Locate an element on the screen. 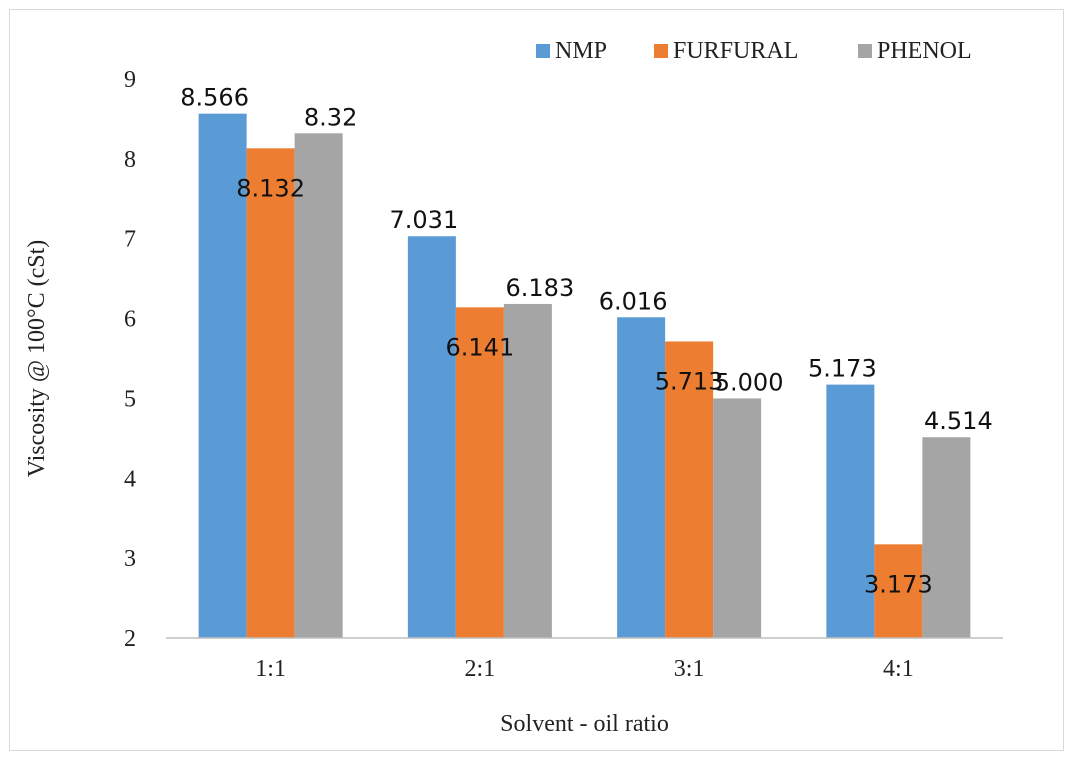 Image resolution: width=1075 pixels, height=761 pixels. data-label: 5.713 is located at coordinates (689, 381).